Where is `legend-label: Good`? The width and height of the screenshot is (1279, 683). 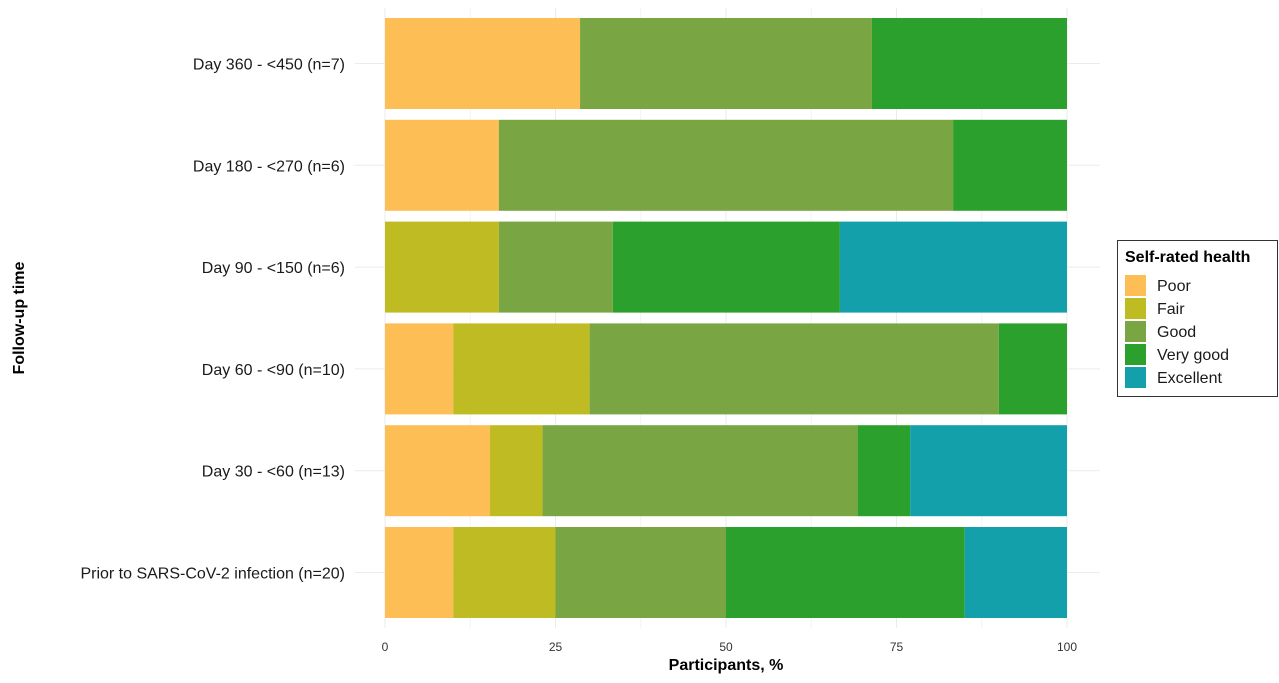 legend-label: Good is located at coordinates (1176, 332).